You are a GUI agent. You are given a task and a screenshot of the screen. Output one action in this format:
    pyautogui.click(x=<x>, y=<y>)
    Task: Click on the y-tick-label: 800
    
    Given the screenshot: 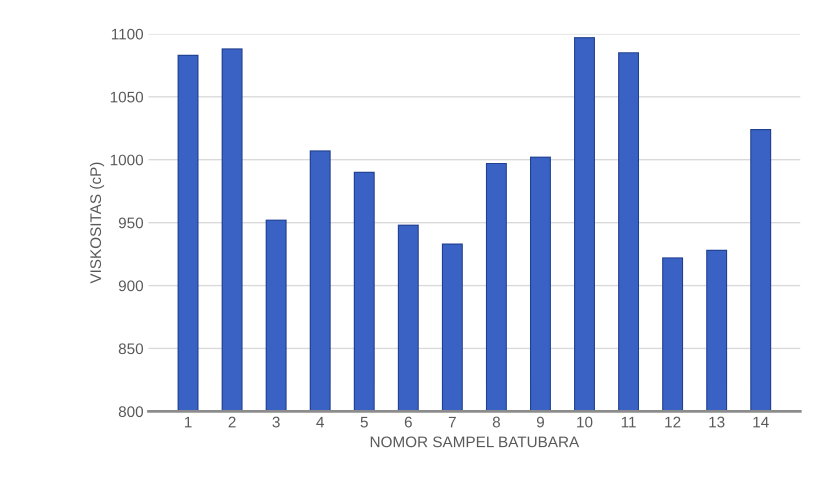 What is the action you would take?
    pyautogui.click(x=131, y=412)
    